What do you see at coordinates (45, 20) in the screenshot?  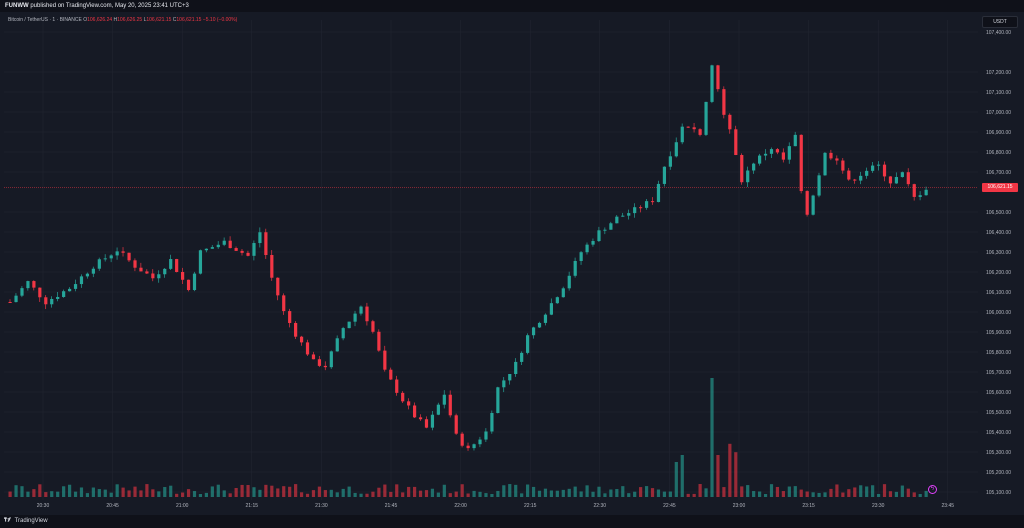 I see `symbol-name: Bitcoin / TetherUS · 1 · BINANCE` at bounding box center [45, 20].